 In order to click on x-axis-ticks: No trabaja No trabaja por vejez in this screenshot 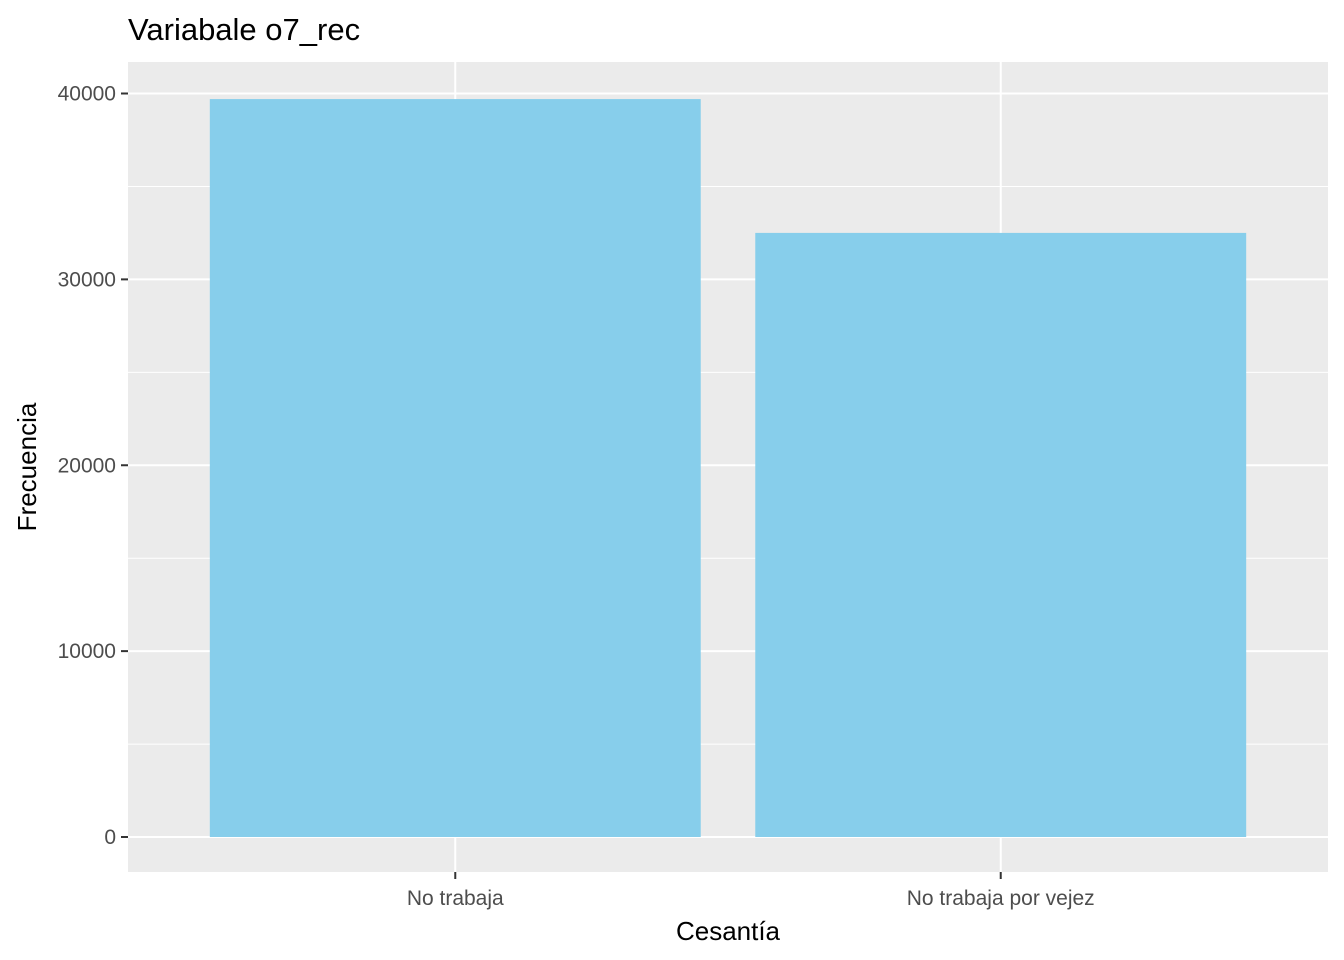, I will do `click(751, 891)`.